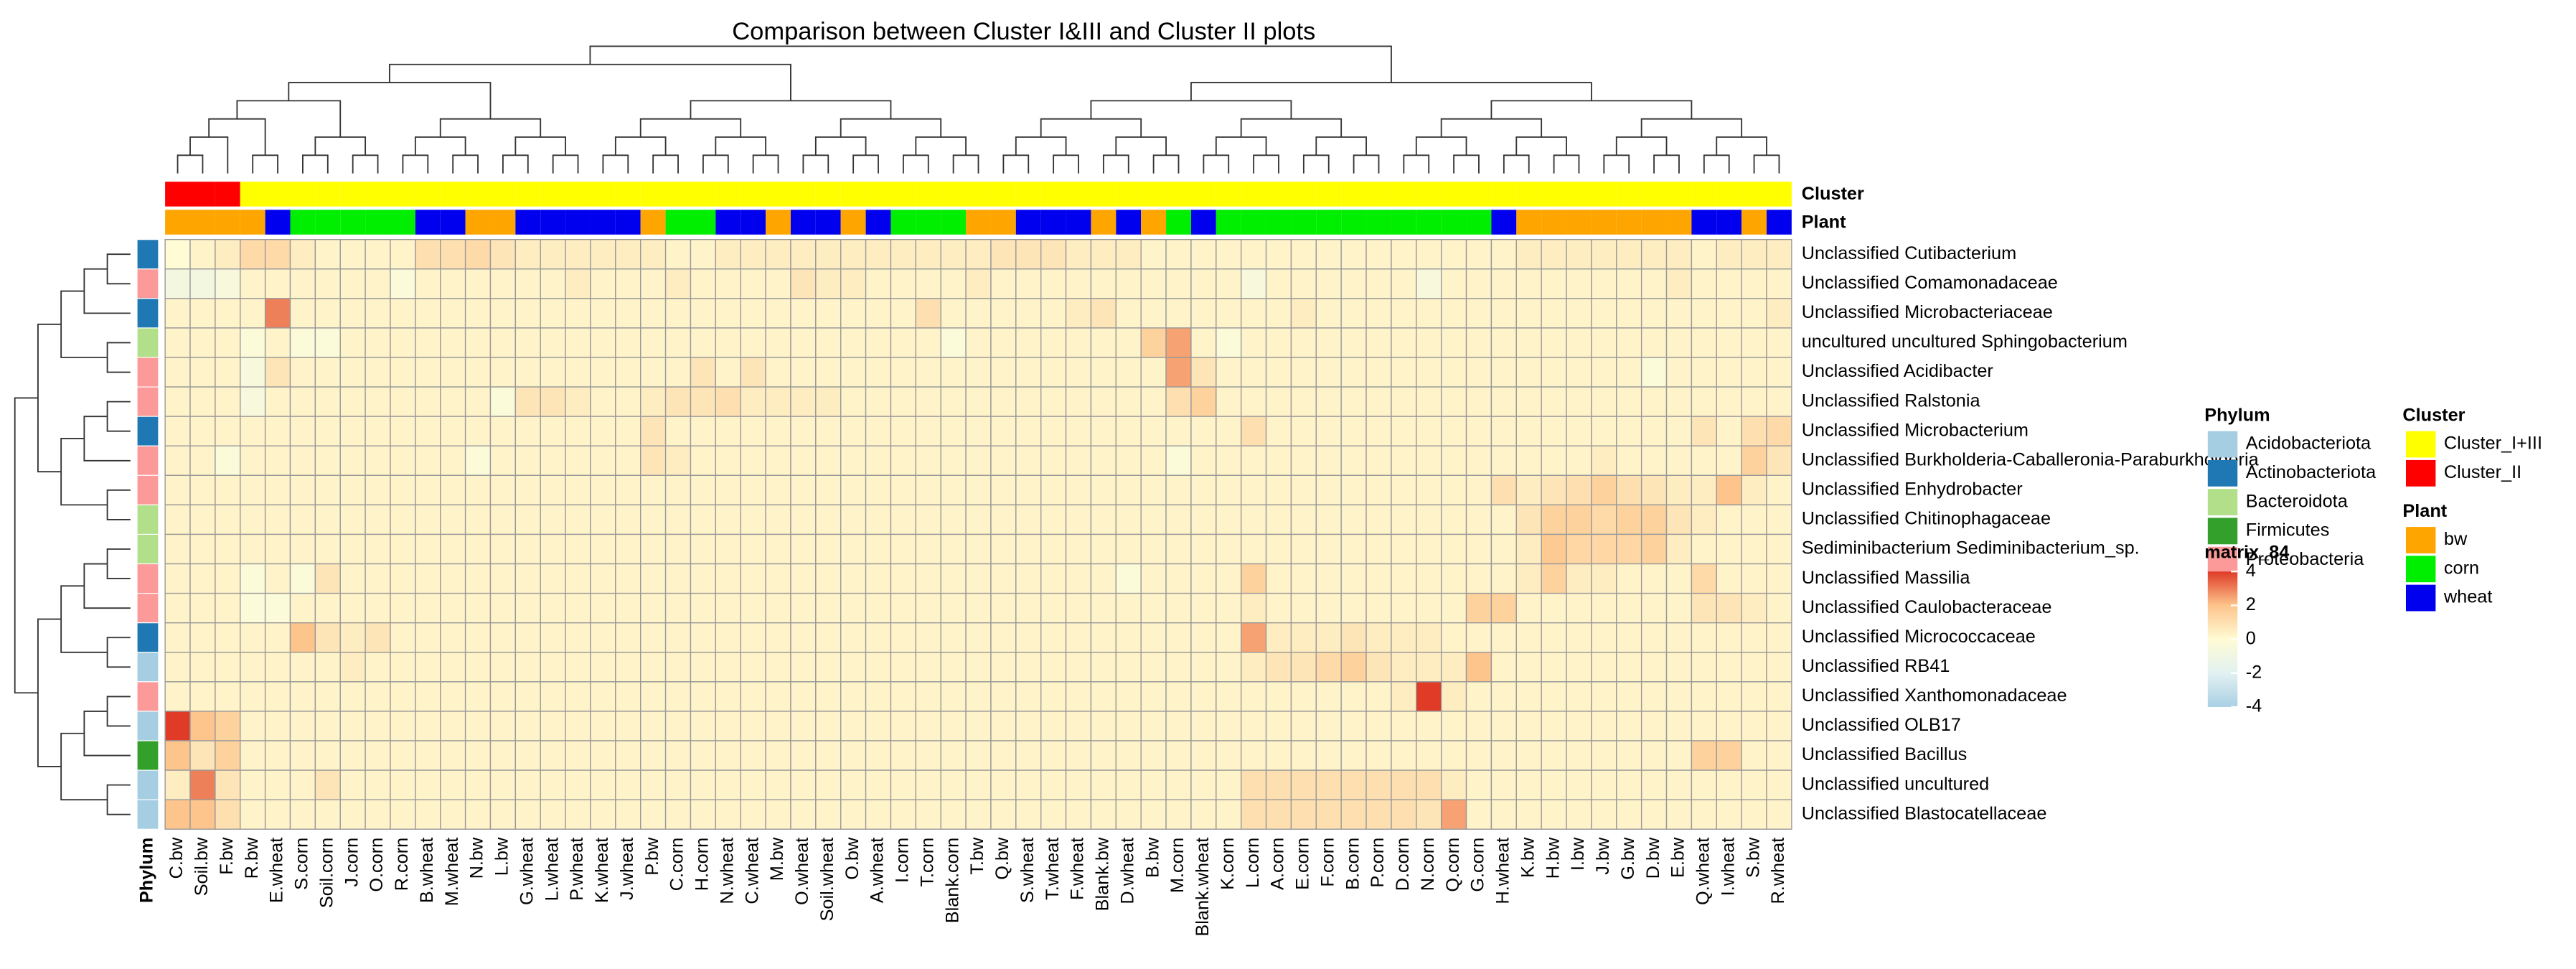 The width and height of the screenshot is (2576, 969). I want to click on column-label: M.wheat, so click(452, 872).